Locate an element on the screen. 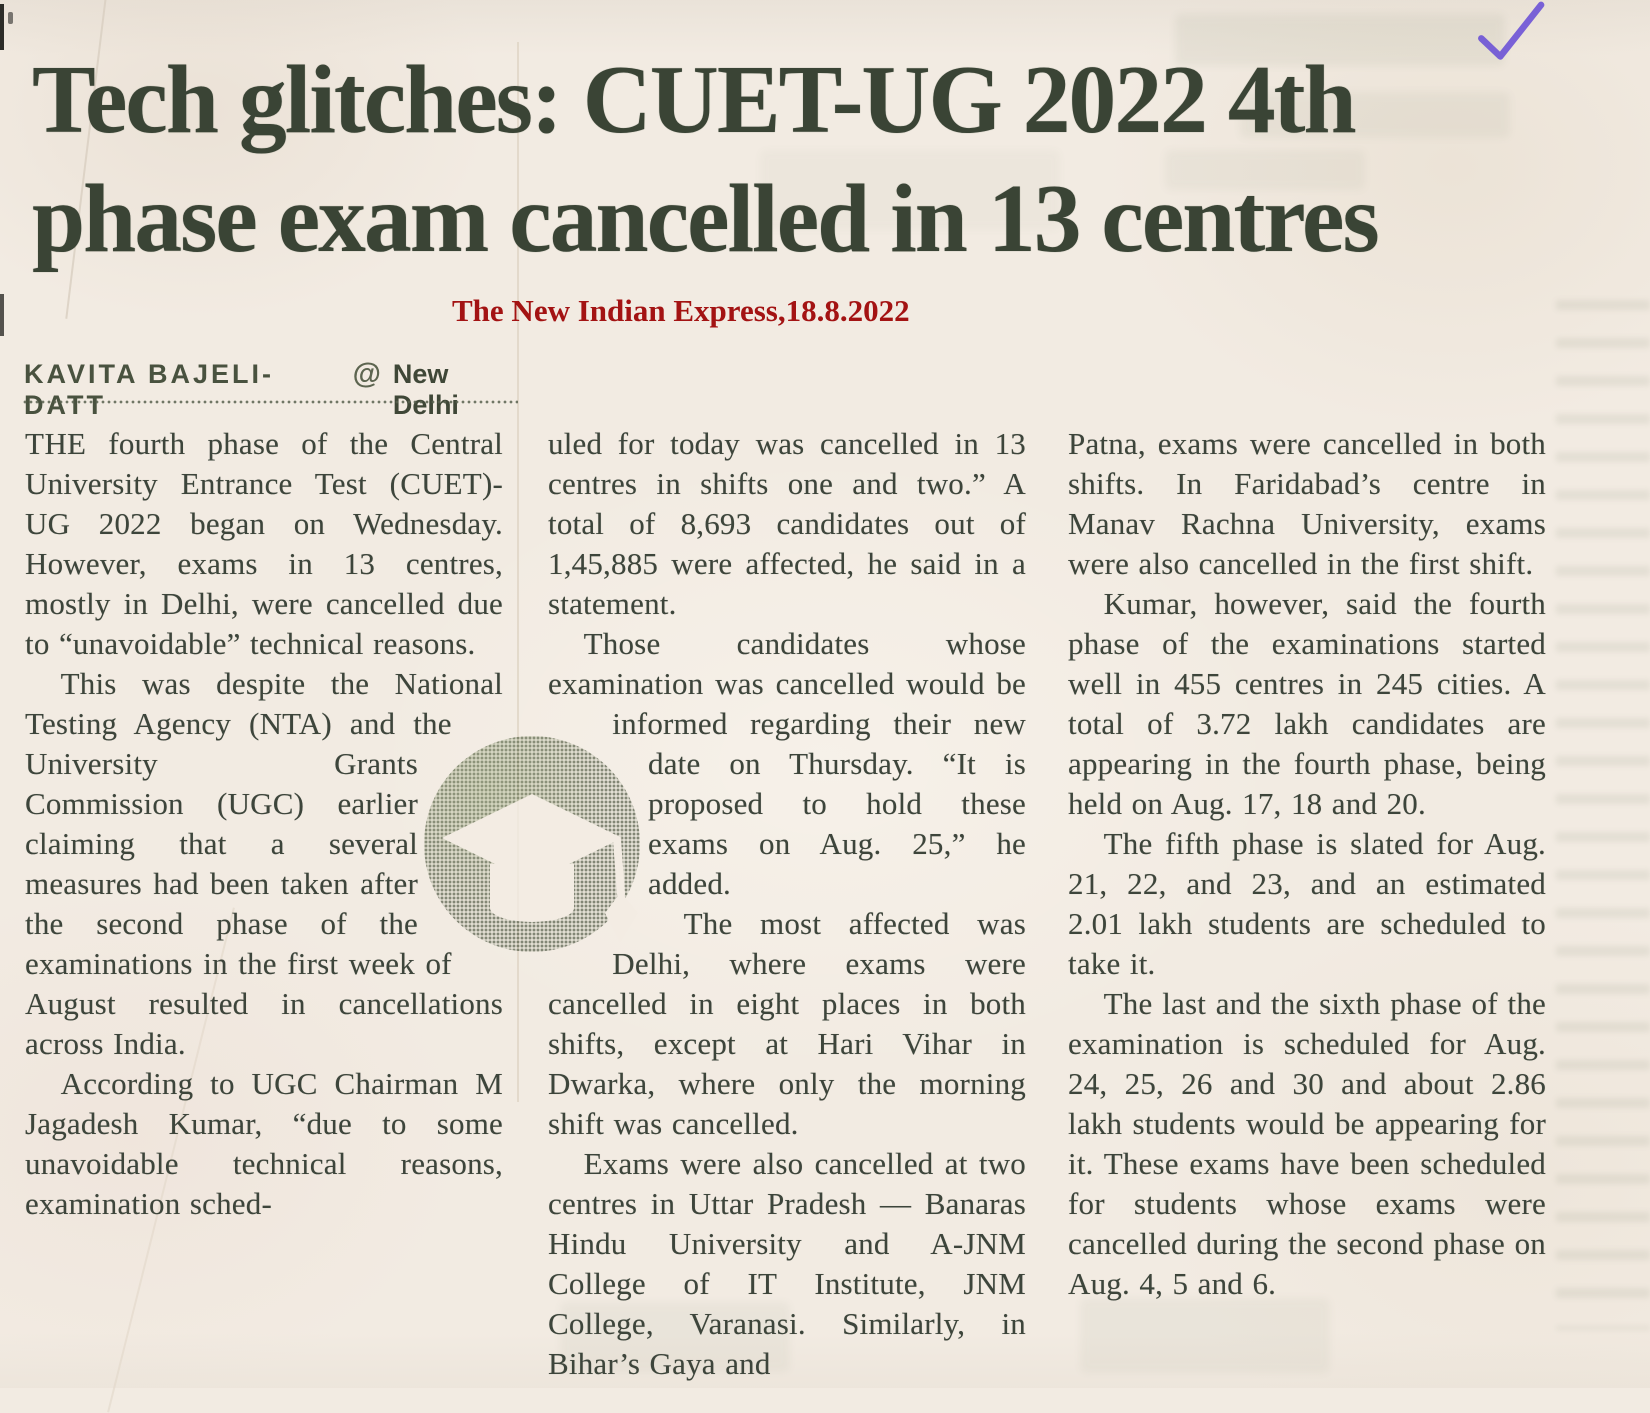 The width and height of the screenshot is (1650, 1413). headline-line-1: Tech glitches: CUET-UG 2022 4th is located at coordinates (694, 99).